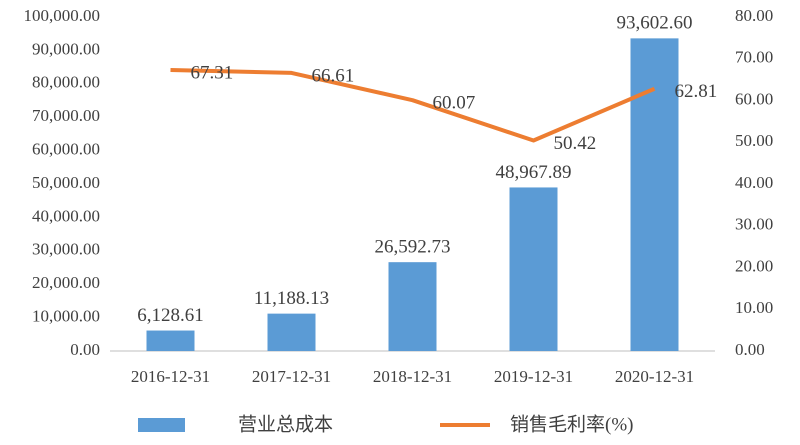 This screenshot has width=800, height=445. What do you see at coordinates (575, 143) in the screenshot?
I see `data-label: 50.42` at bounding box center [575, 143].